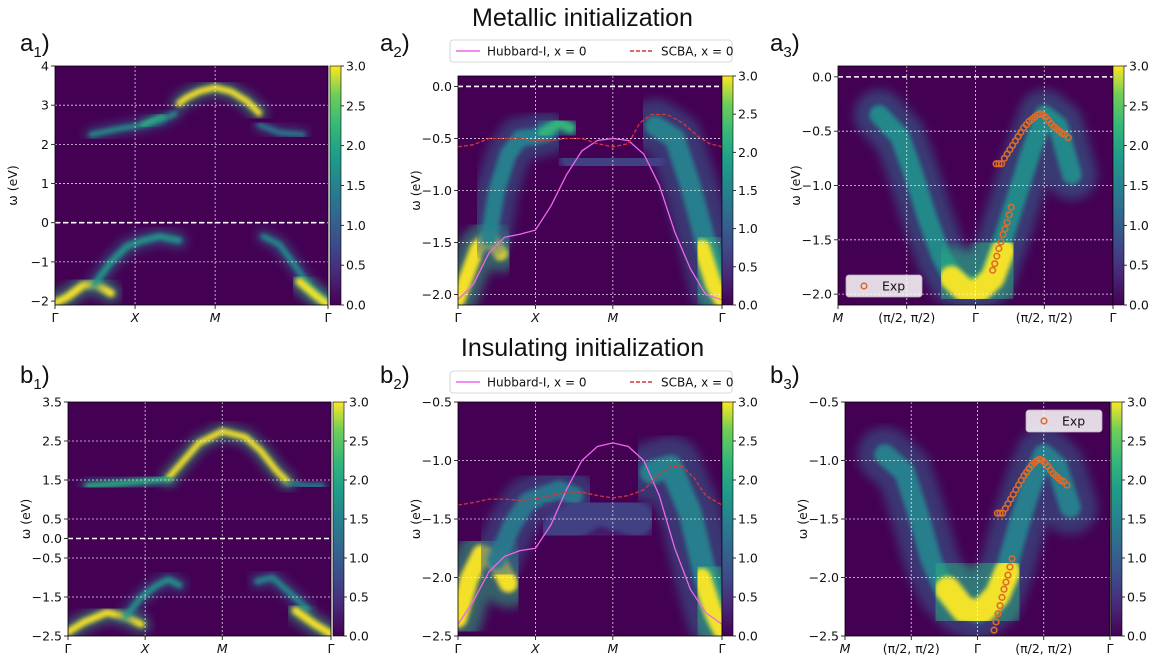 This screenshot has width=1165, height=657. I want to click on ytick-label: 1.5, so click(52, 480).